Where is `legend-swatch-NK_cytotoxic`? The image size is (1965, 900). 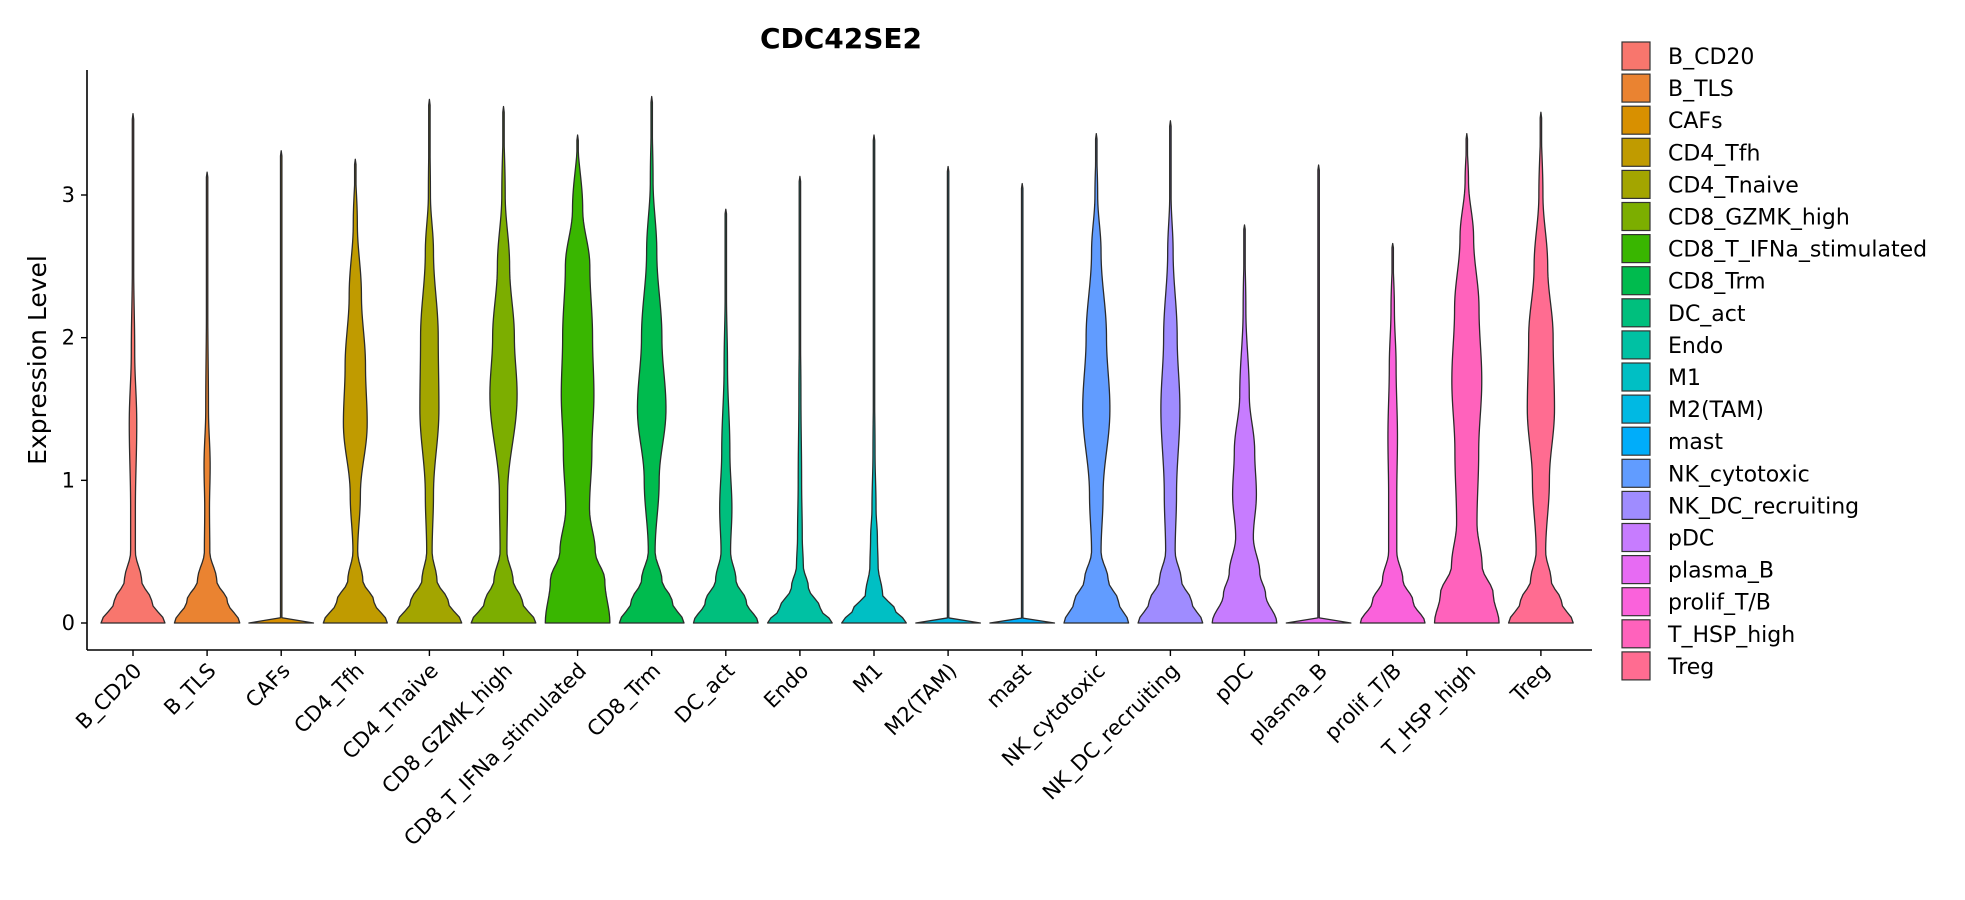
legend-swatch-NK_cytotoxic is located at coordinates (1636, 473).